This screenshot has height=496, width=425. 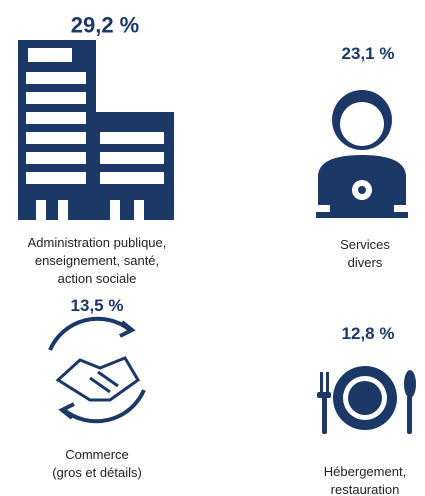 What do you see at coordinates (365, 262) in the screenshot?
I see `category-label: divers` at bounding box center [365, 262].